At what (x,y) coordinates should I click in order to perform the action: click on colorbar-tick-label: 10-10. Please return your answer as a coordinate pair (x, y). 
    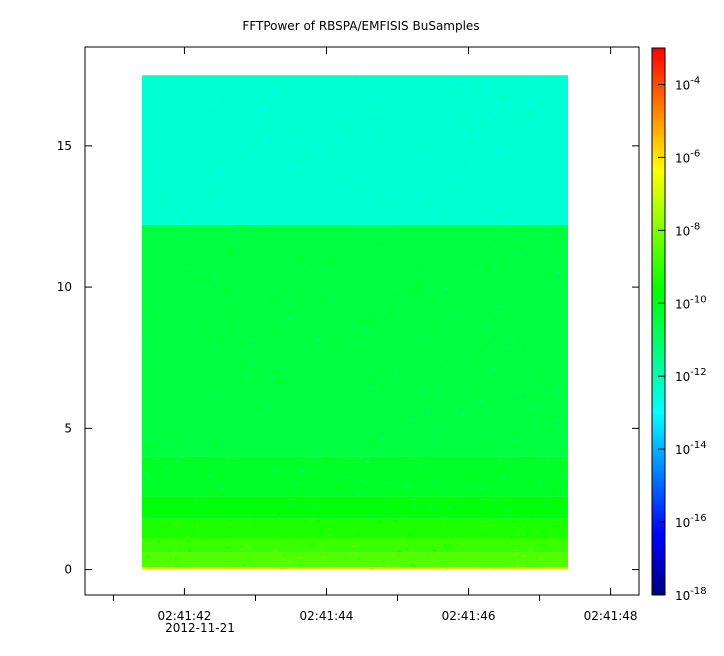
    Looking at the image, I should click on (691, 302).